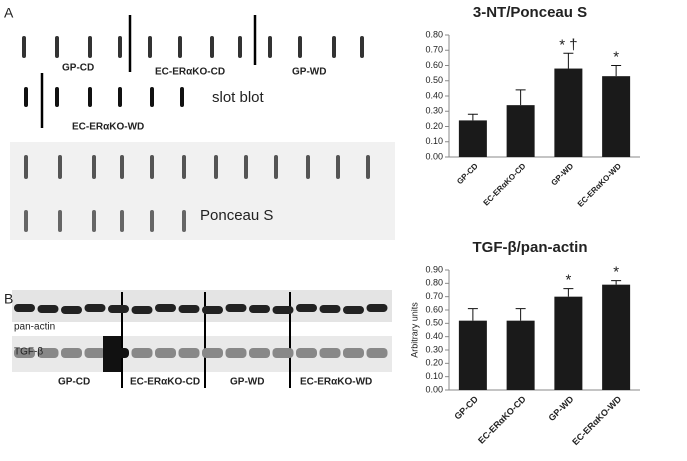 This screenshot has width=687, height=461. I want to click on chart-title: 3-NT/Ponceau S, so click(530, 12).